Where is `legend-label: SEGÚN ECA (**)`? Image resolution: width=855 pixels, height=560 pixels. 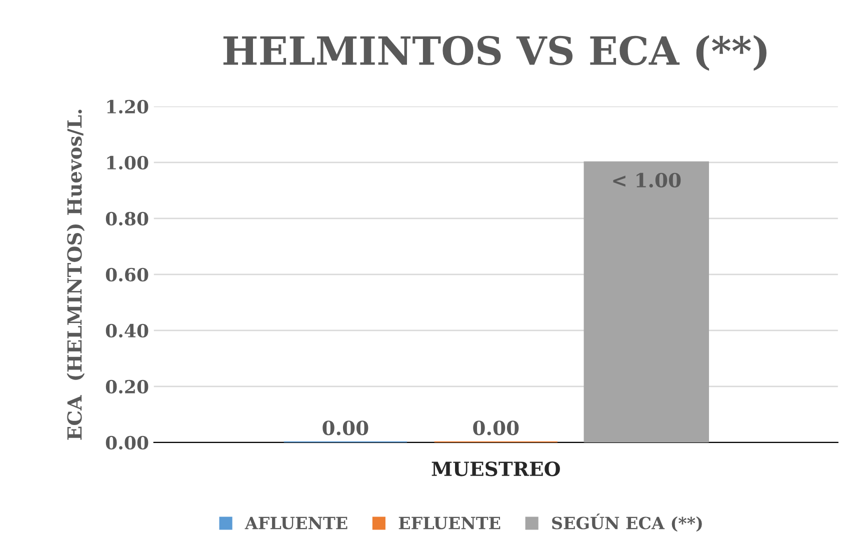
legend-label: SEGÚN ECA (**) is located at coordinates (627, 523).